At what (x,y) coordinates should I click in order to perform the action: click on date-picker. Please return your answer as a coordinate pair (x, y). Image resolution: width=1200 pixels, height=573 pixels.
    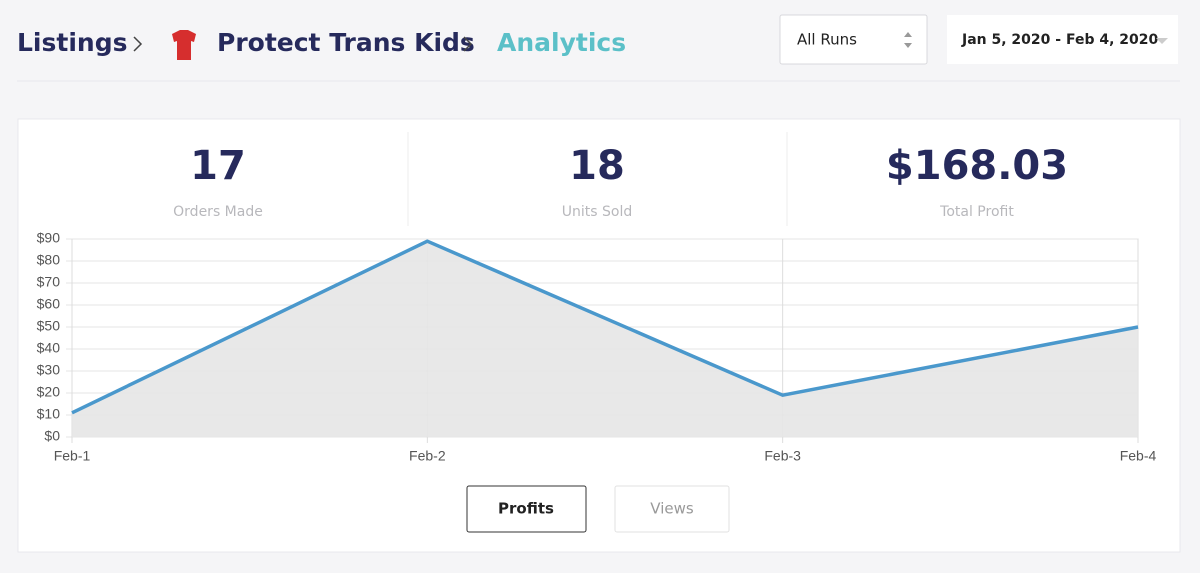
    Looking at the image, I should click on (1062, 39).